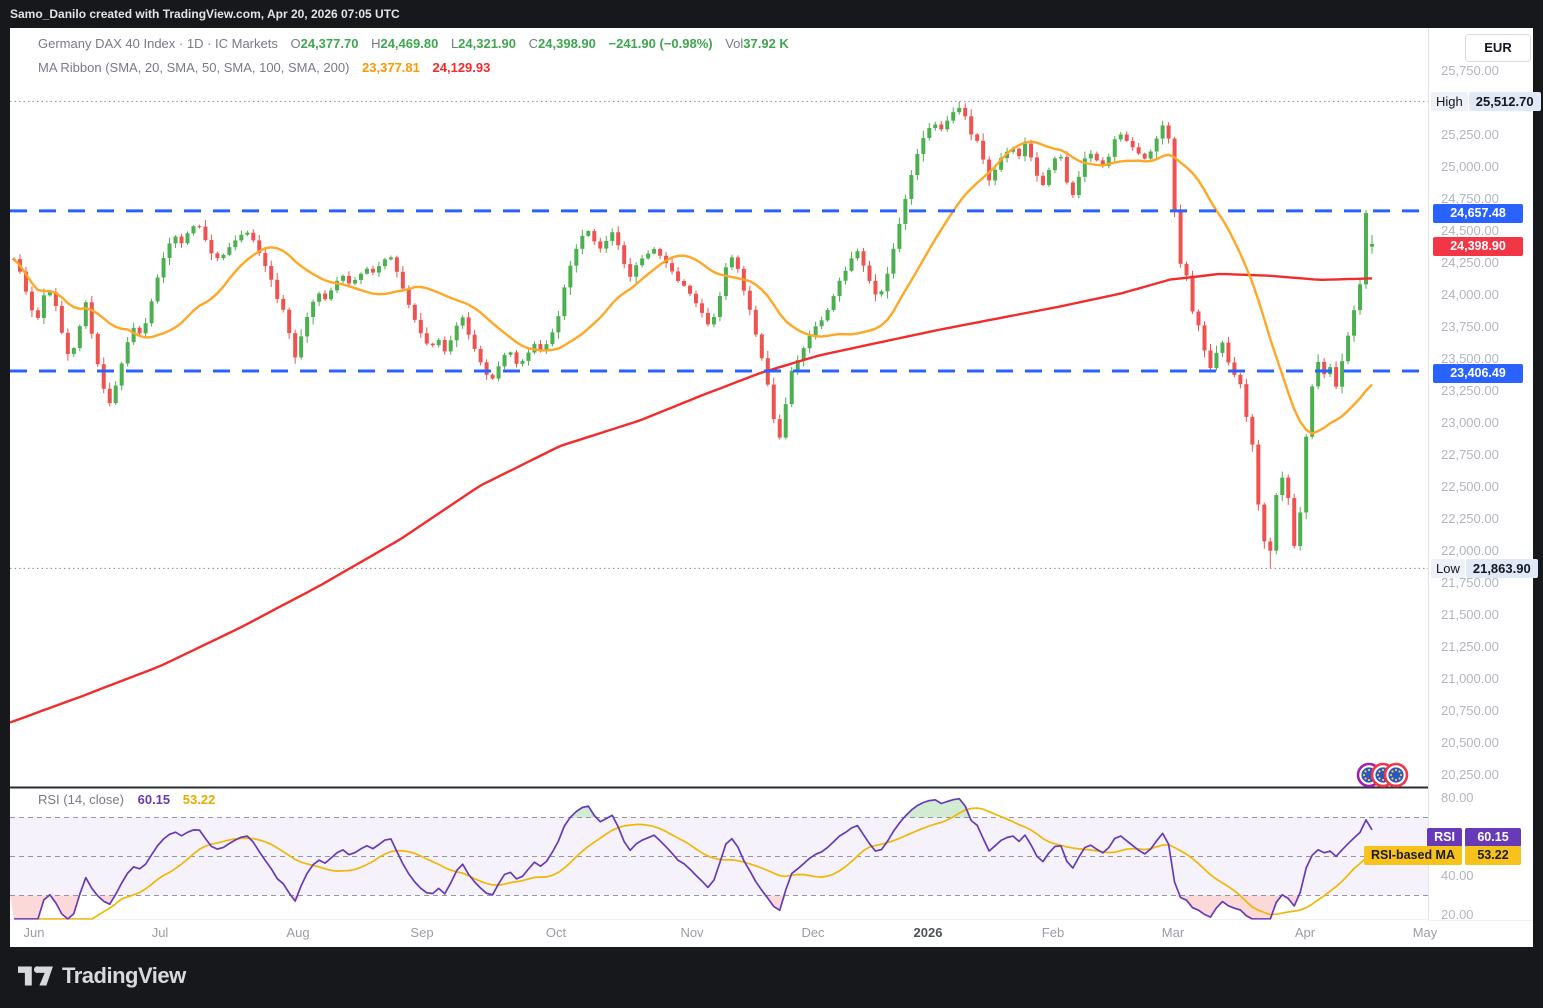  What do you see at coordinates (771, 977) in the screenshot?
I see `footer-bar: TradingView` at bounding box center [771, 977].